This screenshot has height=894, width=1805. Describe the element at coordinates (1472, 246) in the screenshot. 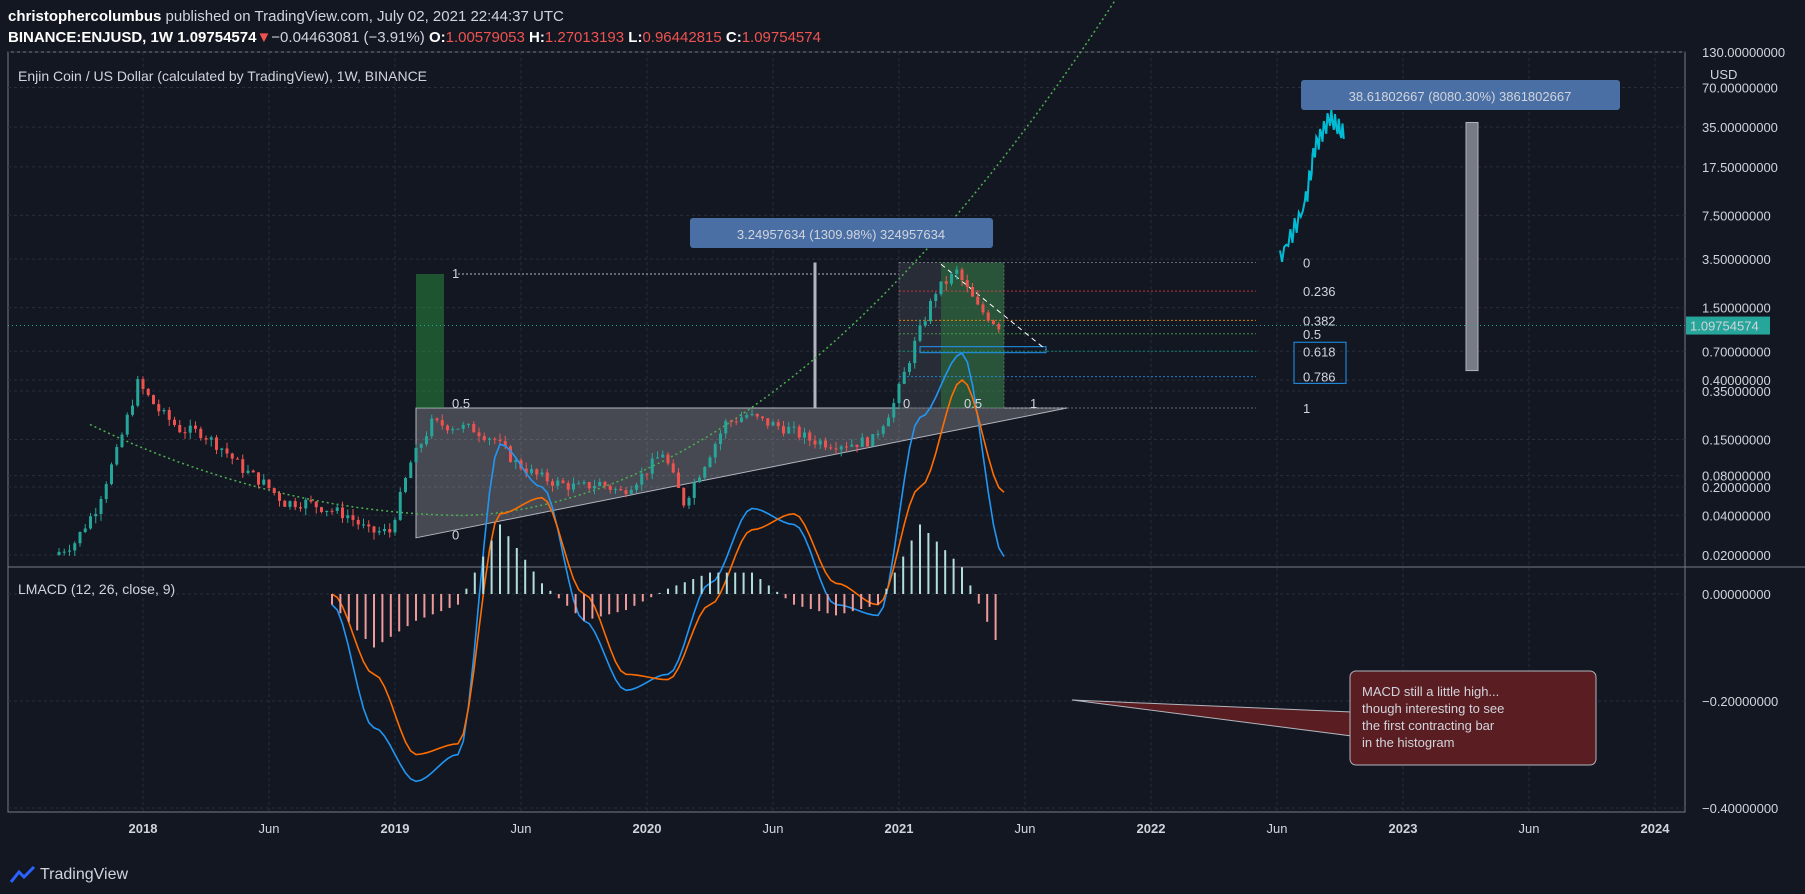

I see `measure-bar-right` at that location.